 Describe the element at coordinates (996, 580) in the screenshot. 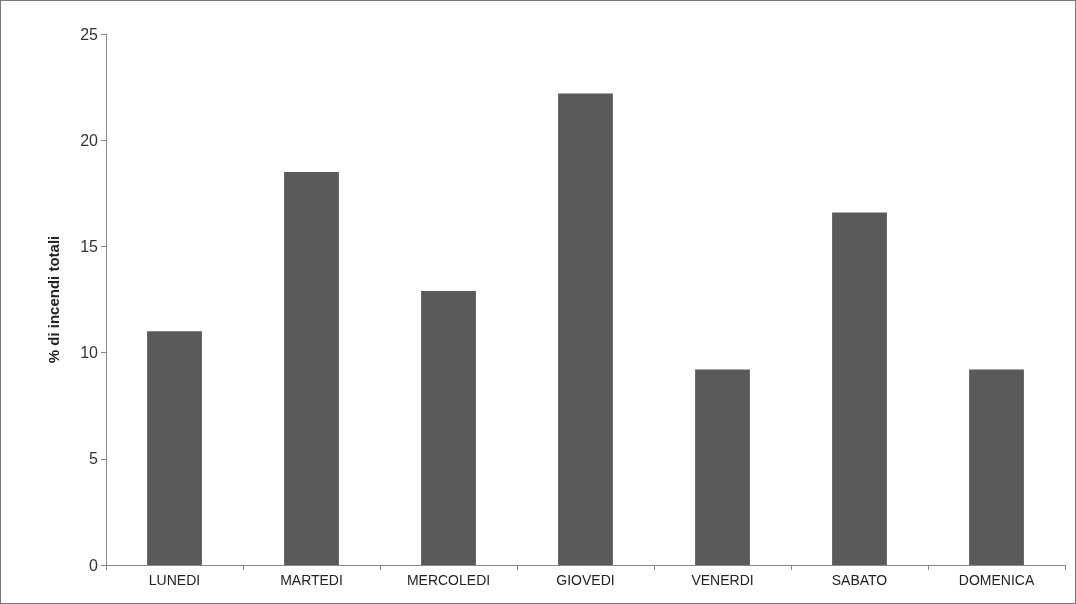

I see `x-tick-label: DOMENICA` at that location.